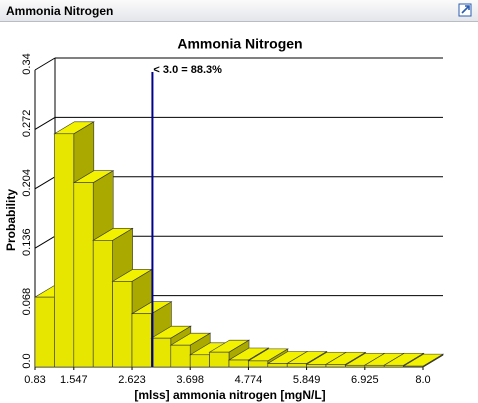 The height and width of the screenshot is (403, 478). I want to click on panel-header: Ammonia Nitrogen, so click(239, 11).